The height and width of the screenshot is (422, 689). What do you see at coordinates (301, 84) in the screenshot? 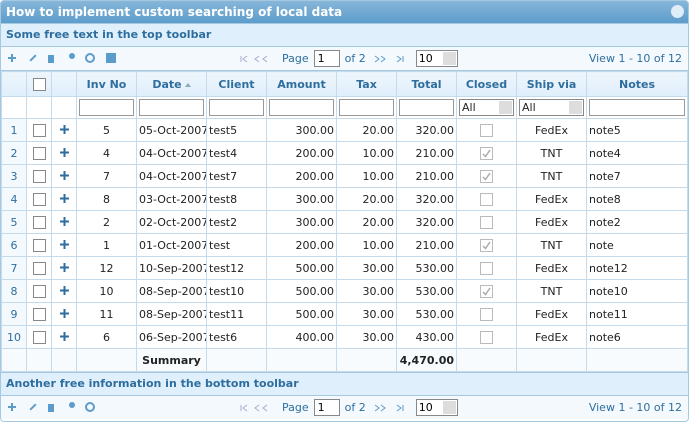
I see `column-header: Amount` at bounding box center [301, 84].